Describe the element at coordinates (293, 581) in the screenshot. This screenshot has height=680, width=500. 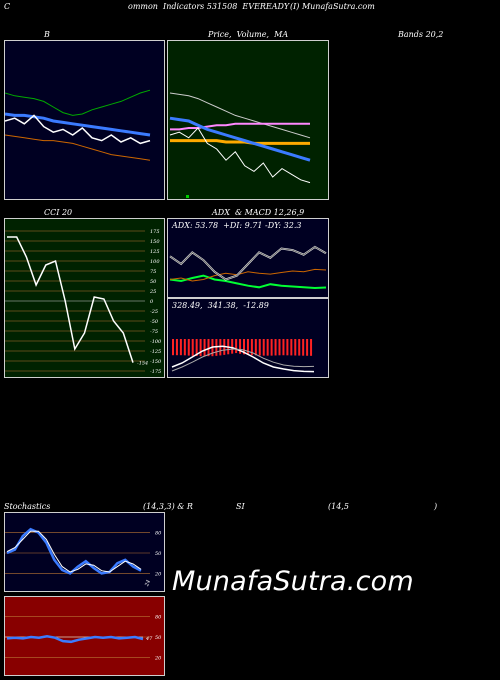
I see `watermark: MunafaSutra.com` at that location.